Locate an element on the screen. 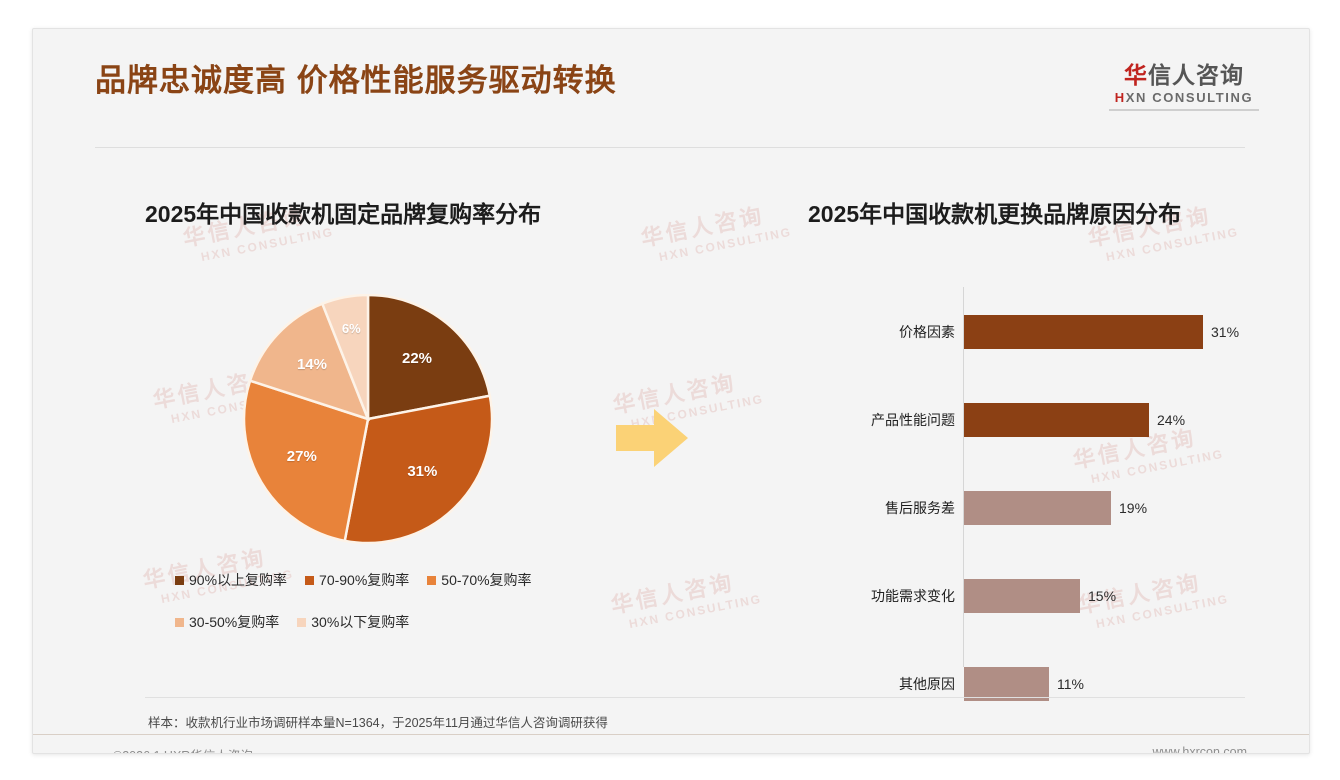 Image resolution: width=1340 pixels, height=780 pixels. value-axis-line is located at coordinates (963, 477).